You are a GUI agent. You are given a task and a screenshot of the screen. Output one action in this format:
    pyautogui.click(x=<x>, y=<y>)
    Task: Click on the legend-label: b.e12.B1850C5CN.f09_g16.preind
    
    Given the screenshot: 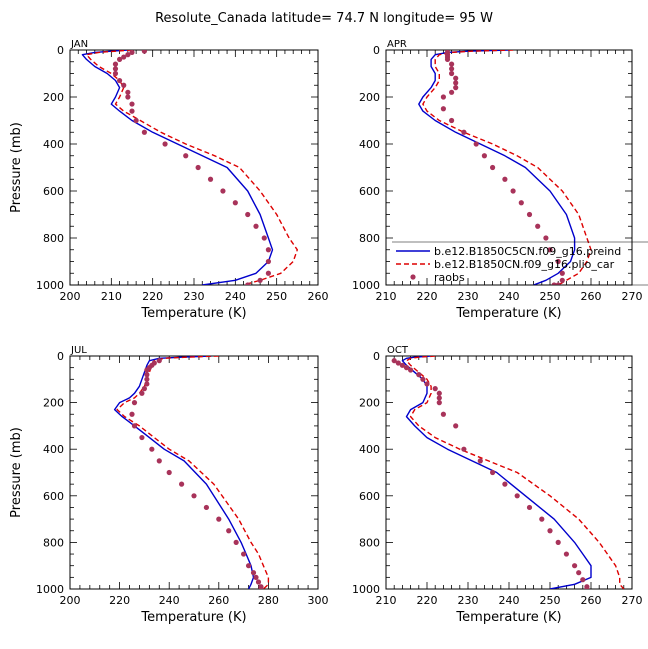 What is the action you would take?
    pyautogui.click(x=527, y=251)
    